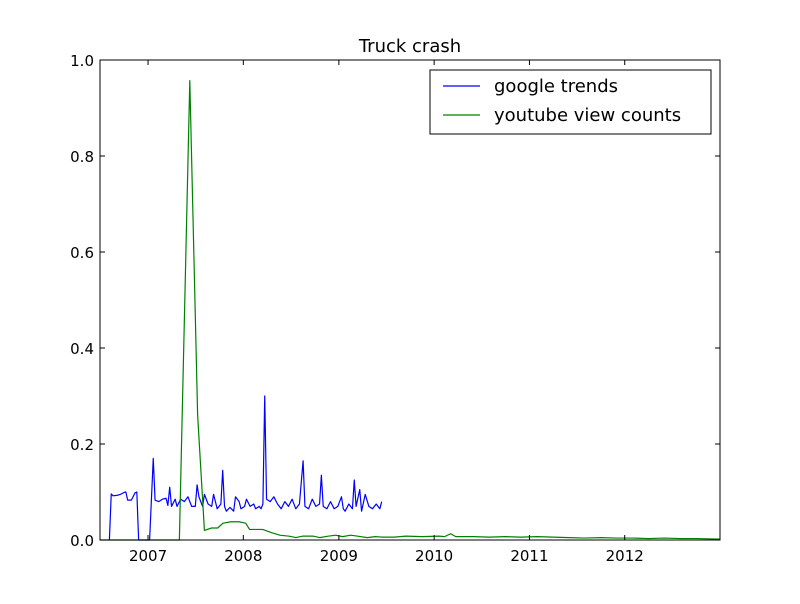 Image resolution: width=800 pixels, height=604 pixels. Describe the element at coordinates (82, 445) in the screenshot. I see `y-tick-label-0.2: 0.2` at that location.